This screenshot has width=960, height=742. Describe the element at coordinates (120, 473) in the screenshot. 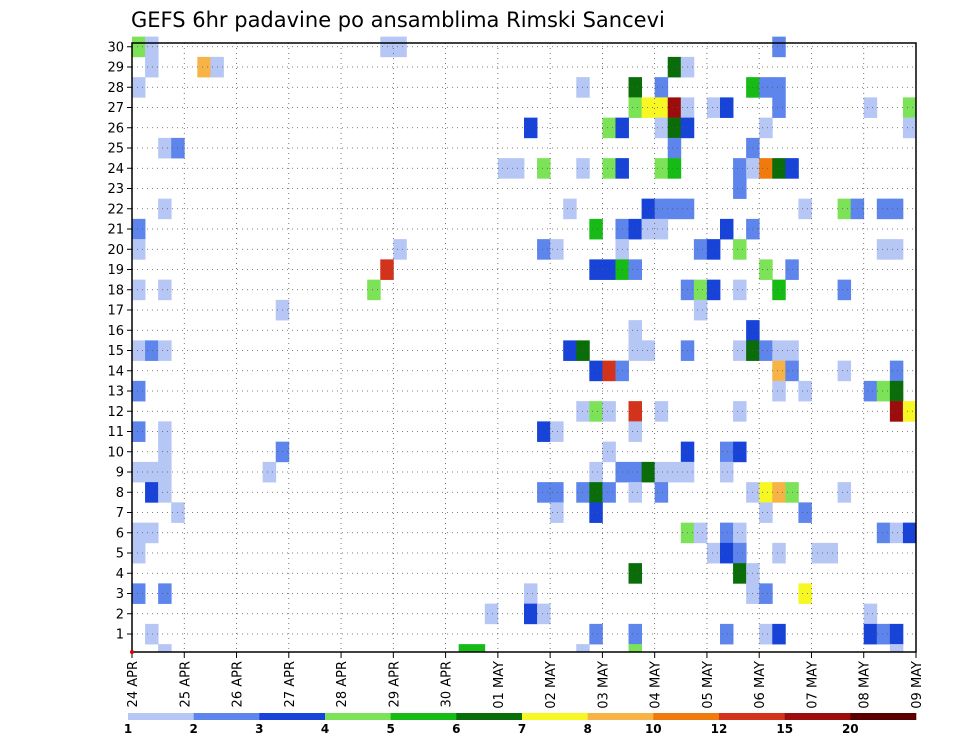

I see `y-tick-label: 9` at that location.